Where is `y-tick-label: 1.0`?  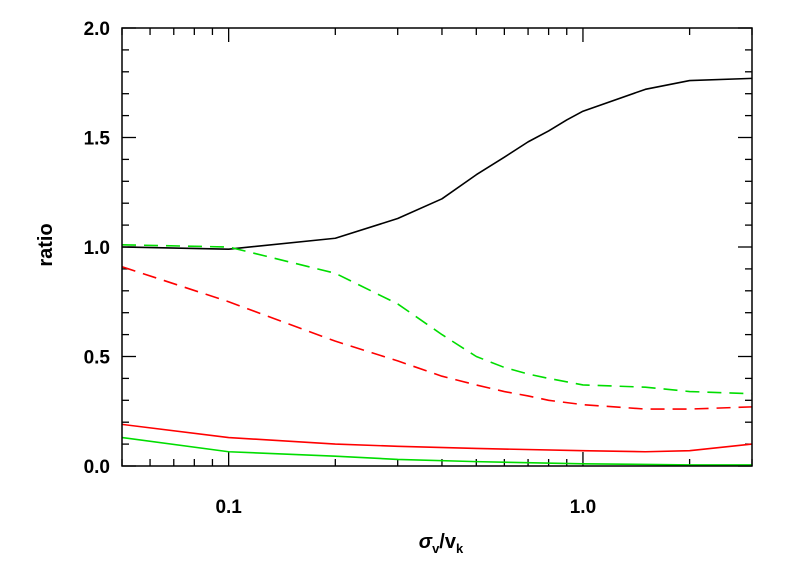 y-tick-label: 1.0 is located at coordinates (97, 248).